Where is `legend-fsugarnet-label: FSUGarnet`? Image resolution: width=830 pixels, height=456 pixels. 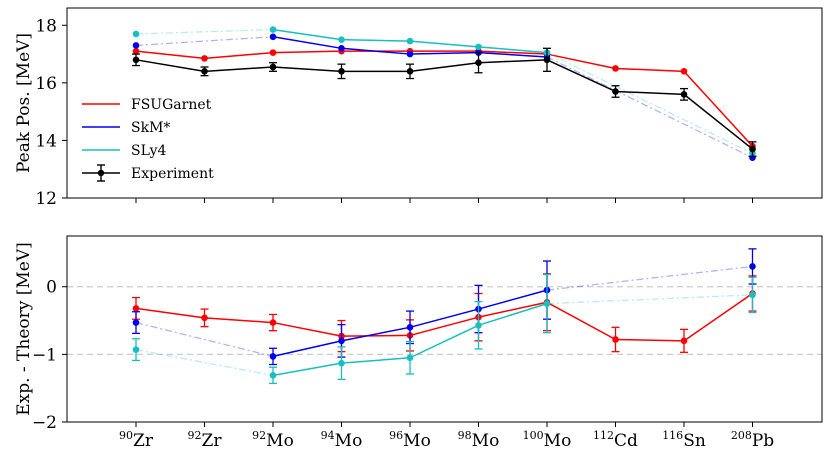
legend-fsugarnet-label: FSUGarnet is located at coordinates (171, 105).